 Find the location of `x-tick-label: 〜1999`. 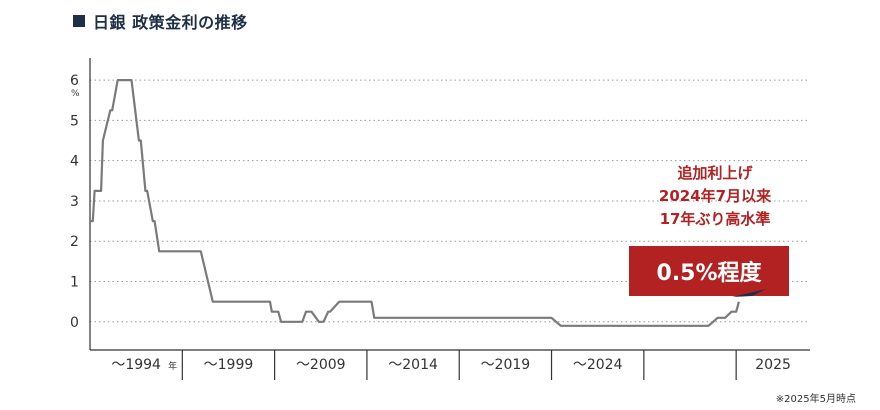

x-tick-label: 〜1999 is located at coordinates (229, 365).